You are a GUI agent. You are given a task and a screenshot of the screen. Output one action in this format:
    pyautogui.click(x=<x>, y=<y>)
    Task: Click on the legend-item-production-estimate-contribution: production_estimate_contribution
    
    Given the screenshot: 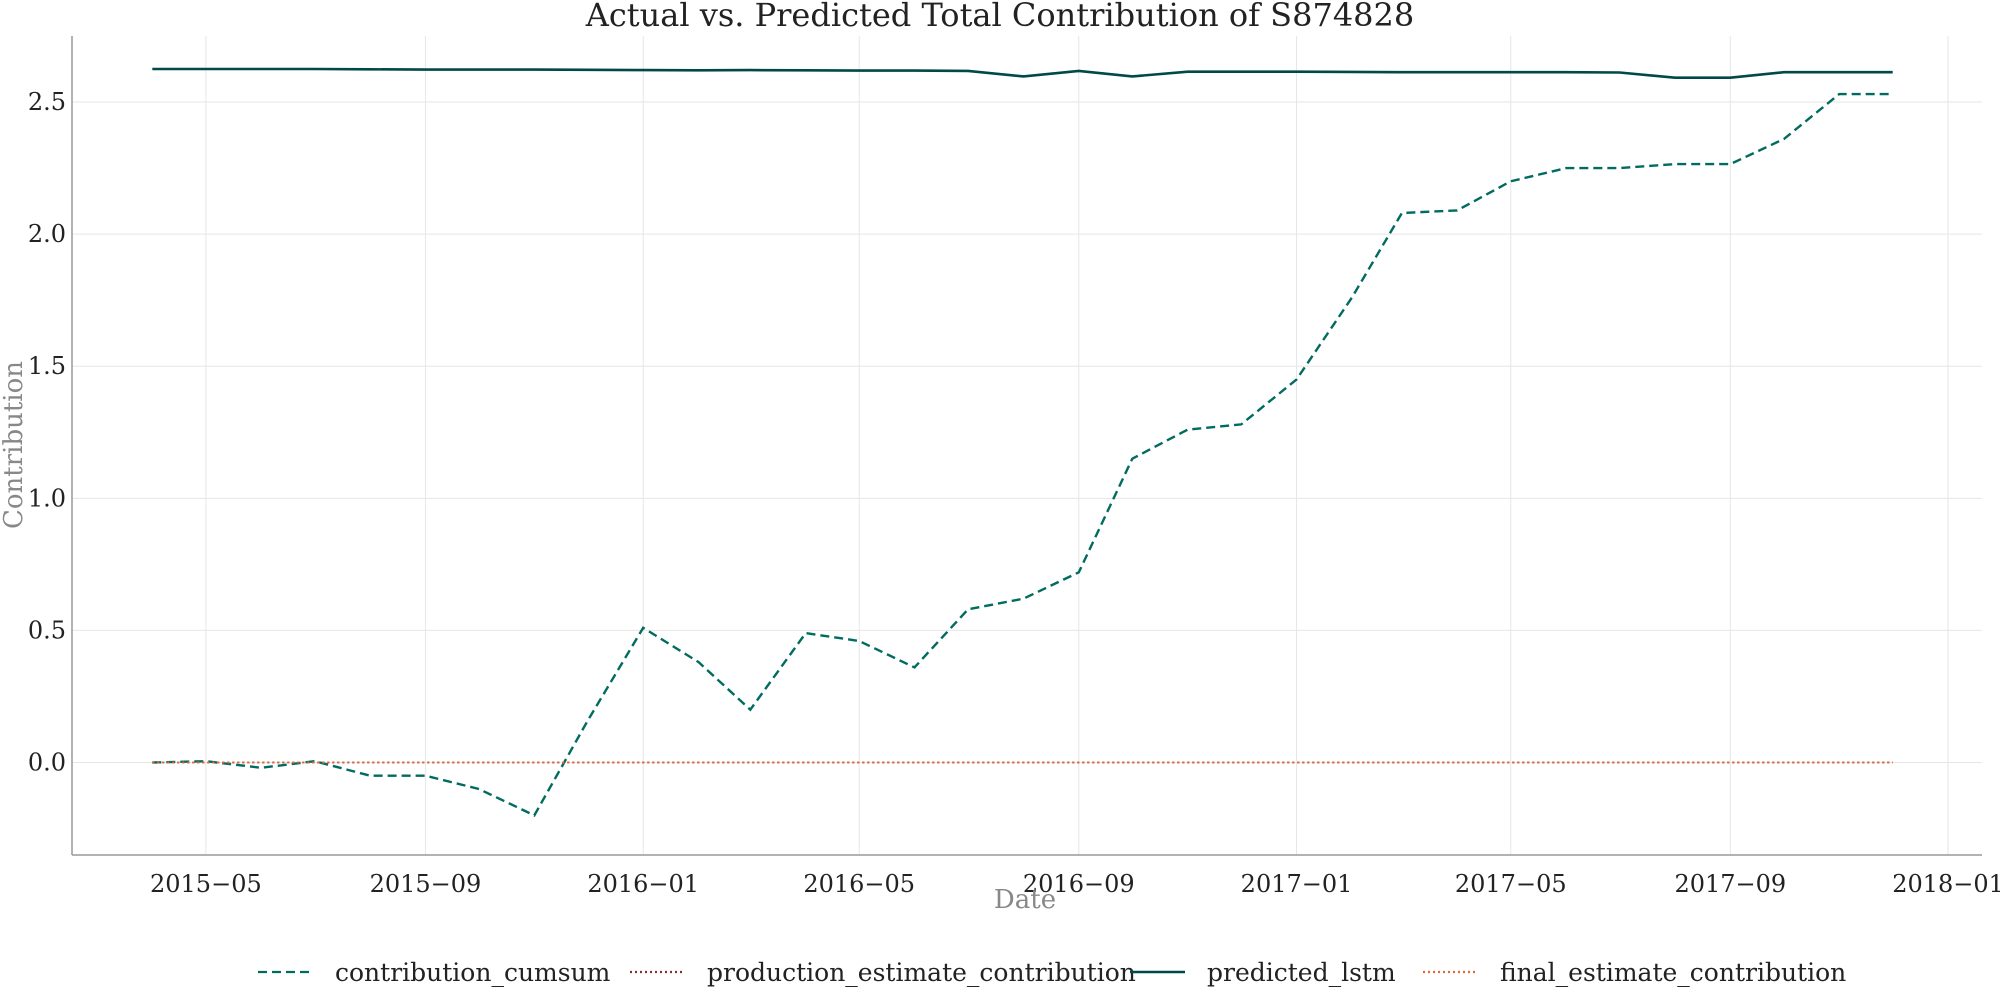 What is the action you would take?
    pyautogui.click(x=883, y=972)
    